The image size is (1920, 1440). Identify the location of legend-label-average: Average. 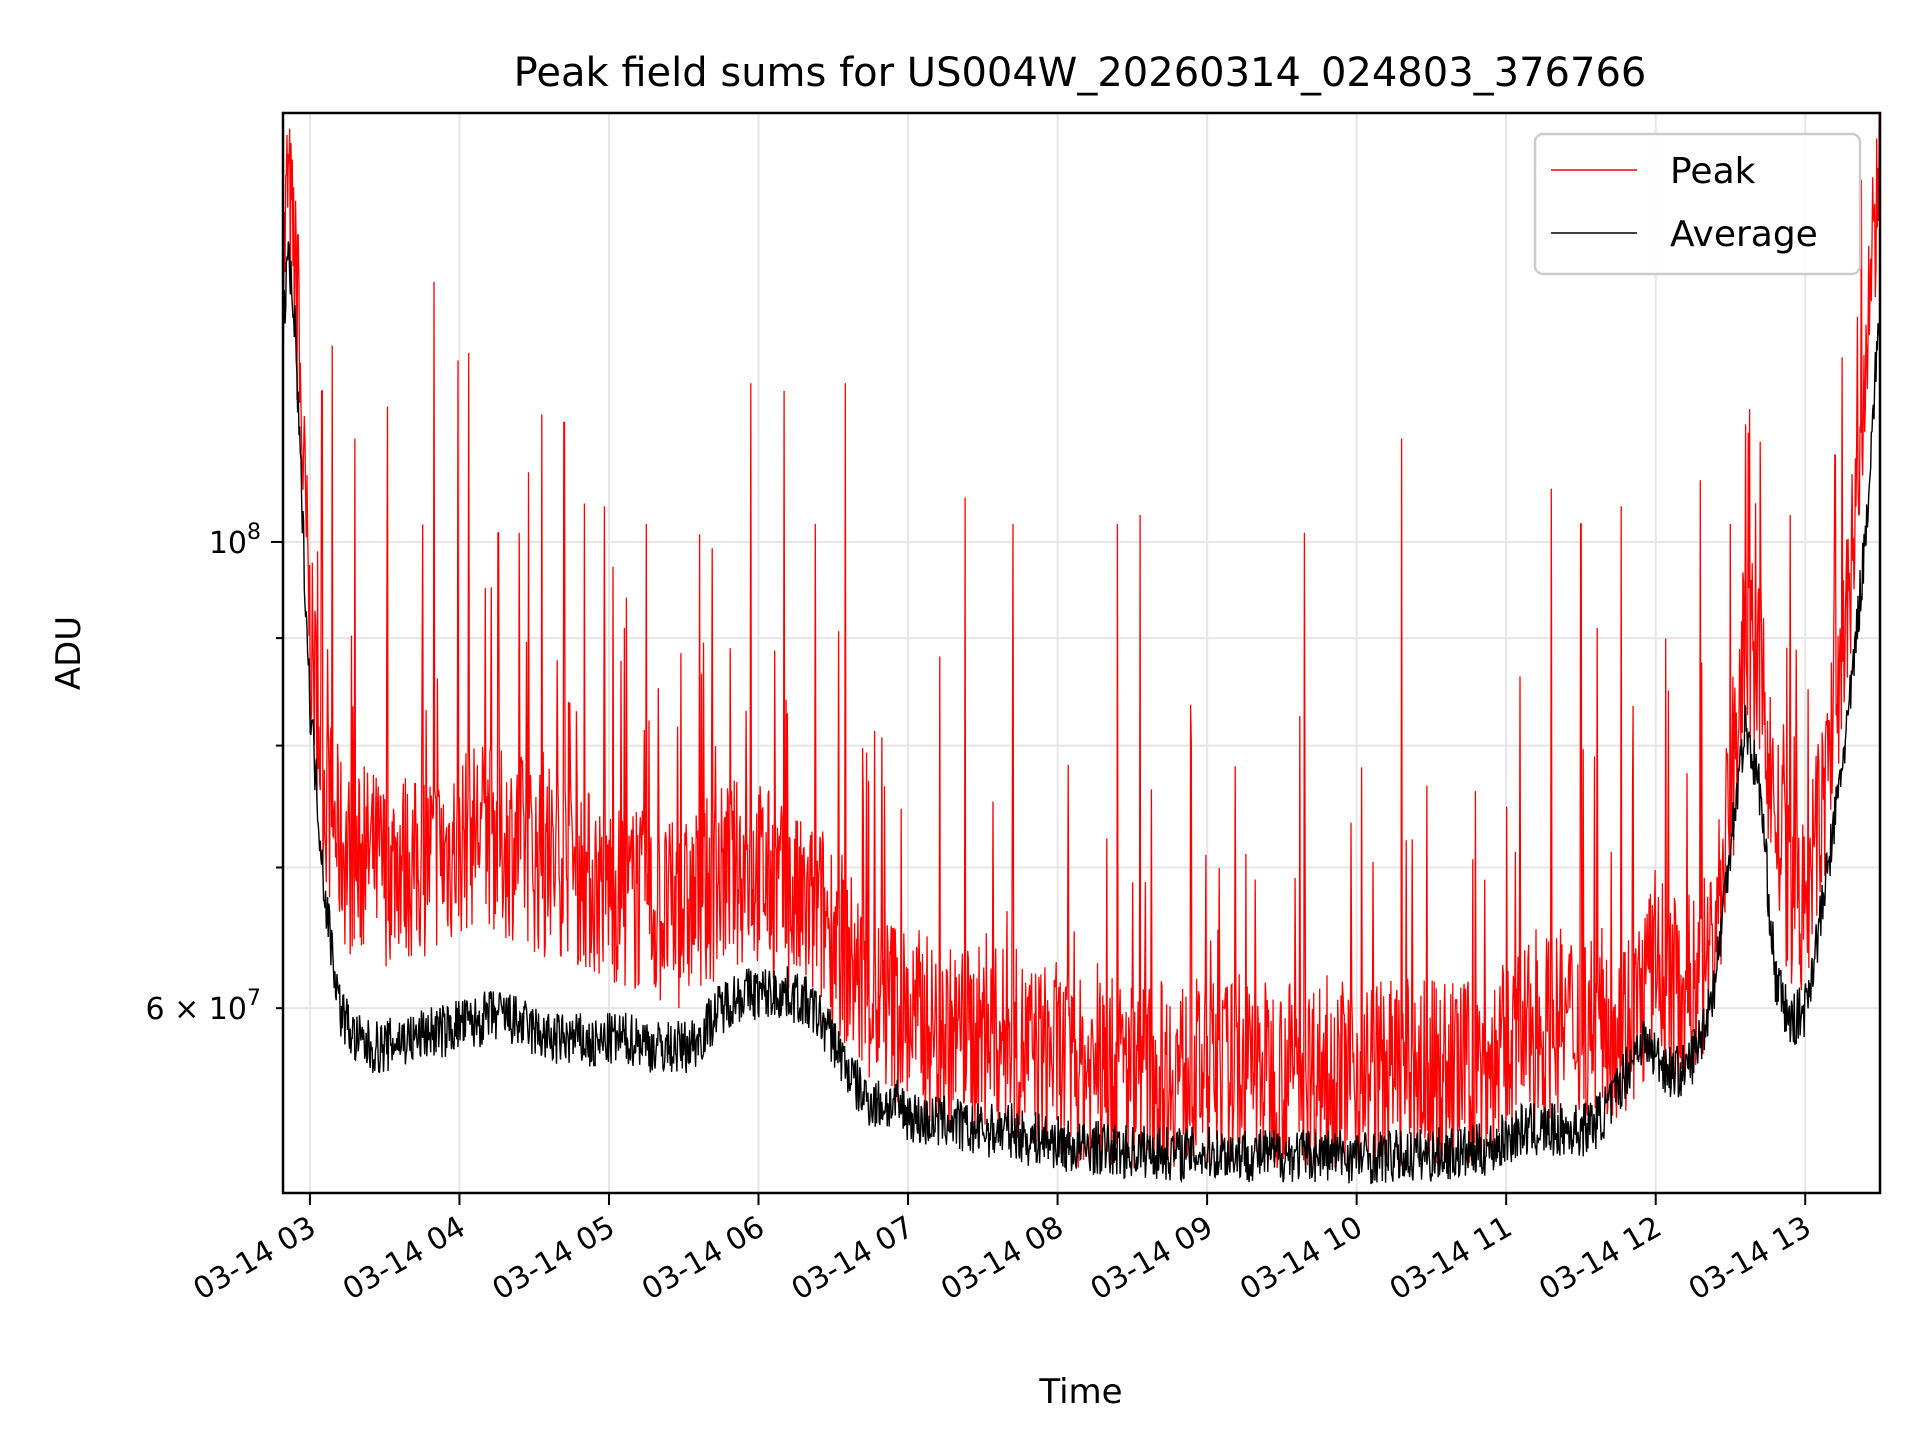
(1744, 234).